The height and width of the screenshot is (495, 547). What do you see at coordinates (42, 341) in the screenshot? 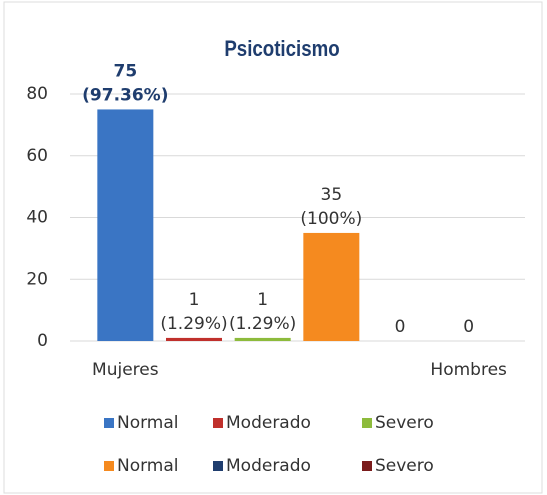
I see `y-tick-label: 0` at bounding box center [42, 341].